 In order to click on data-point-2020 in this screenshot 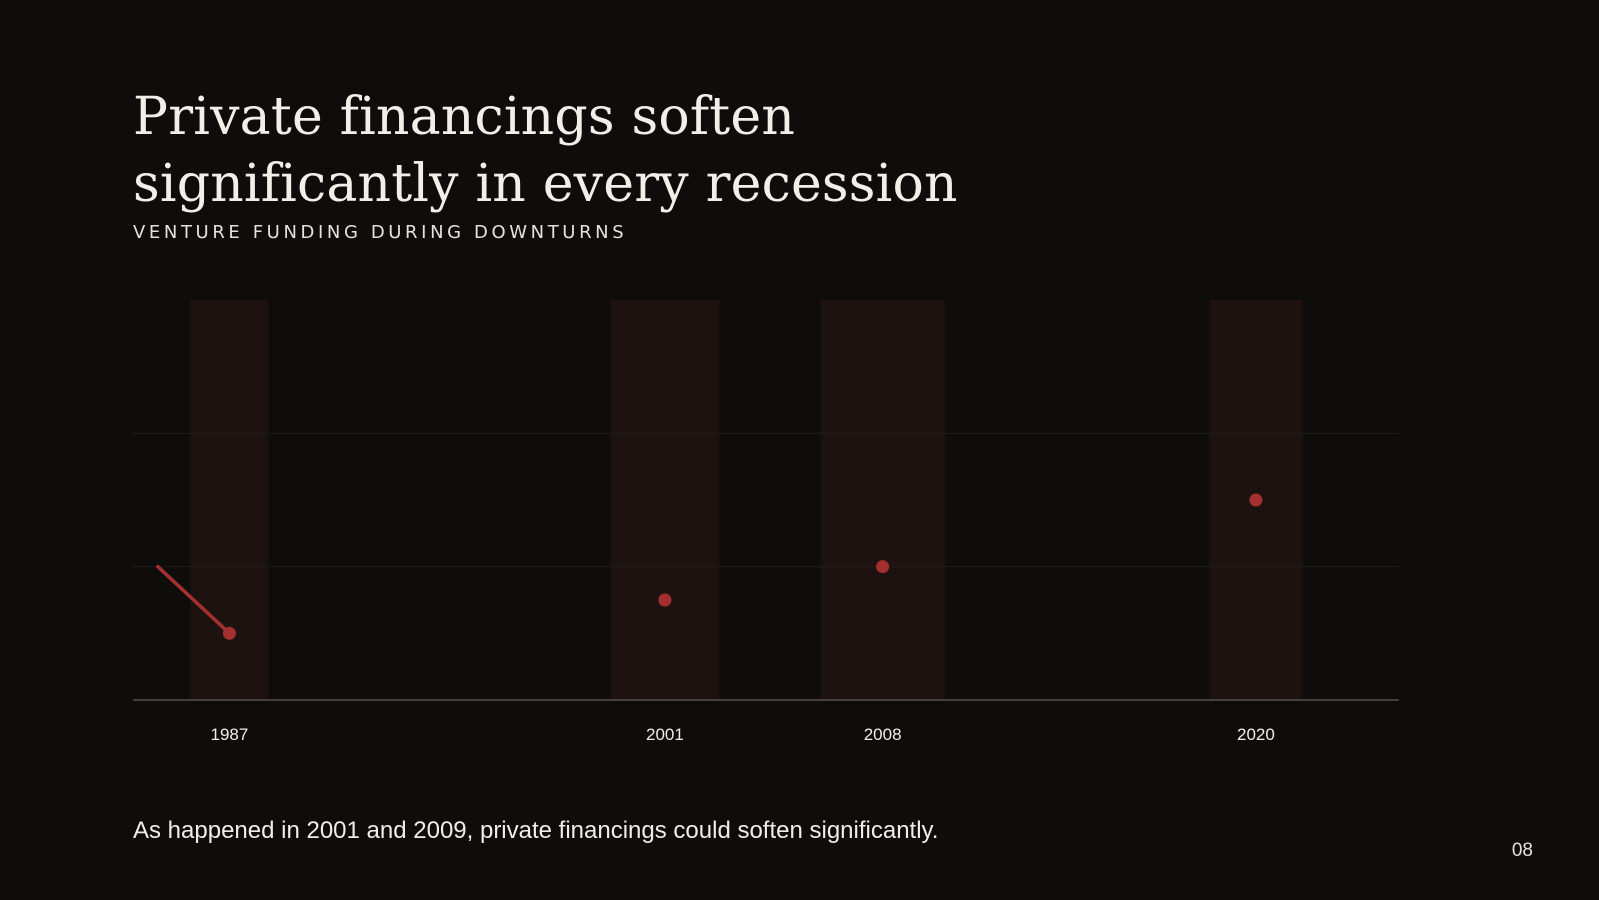, I will do `click(1256, 500)`.